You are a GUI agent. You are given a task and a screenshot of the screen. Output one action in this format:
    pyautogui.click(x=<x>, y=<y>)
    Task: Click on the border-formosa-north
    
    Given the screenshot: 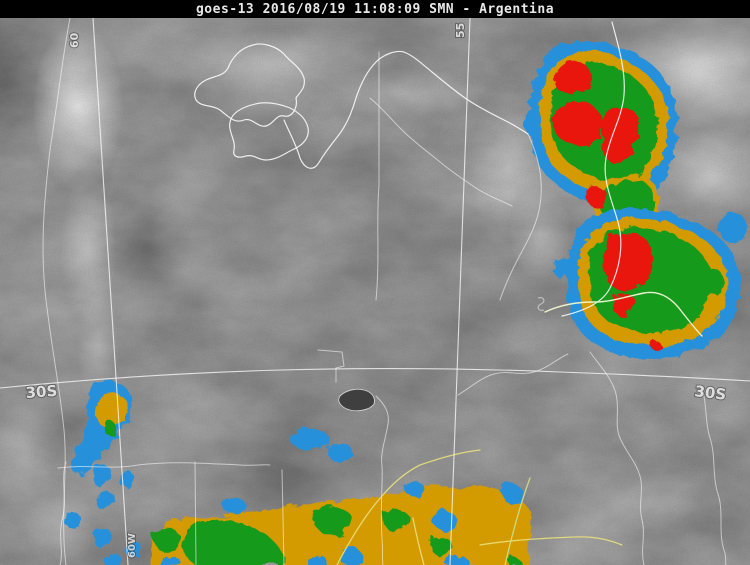 What is the action you would take?
    pyautogui.click(x=406, y=109)
    